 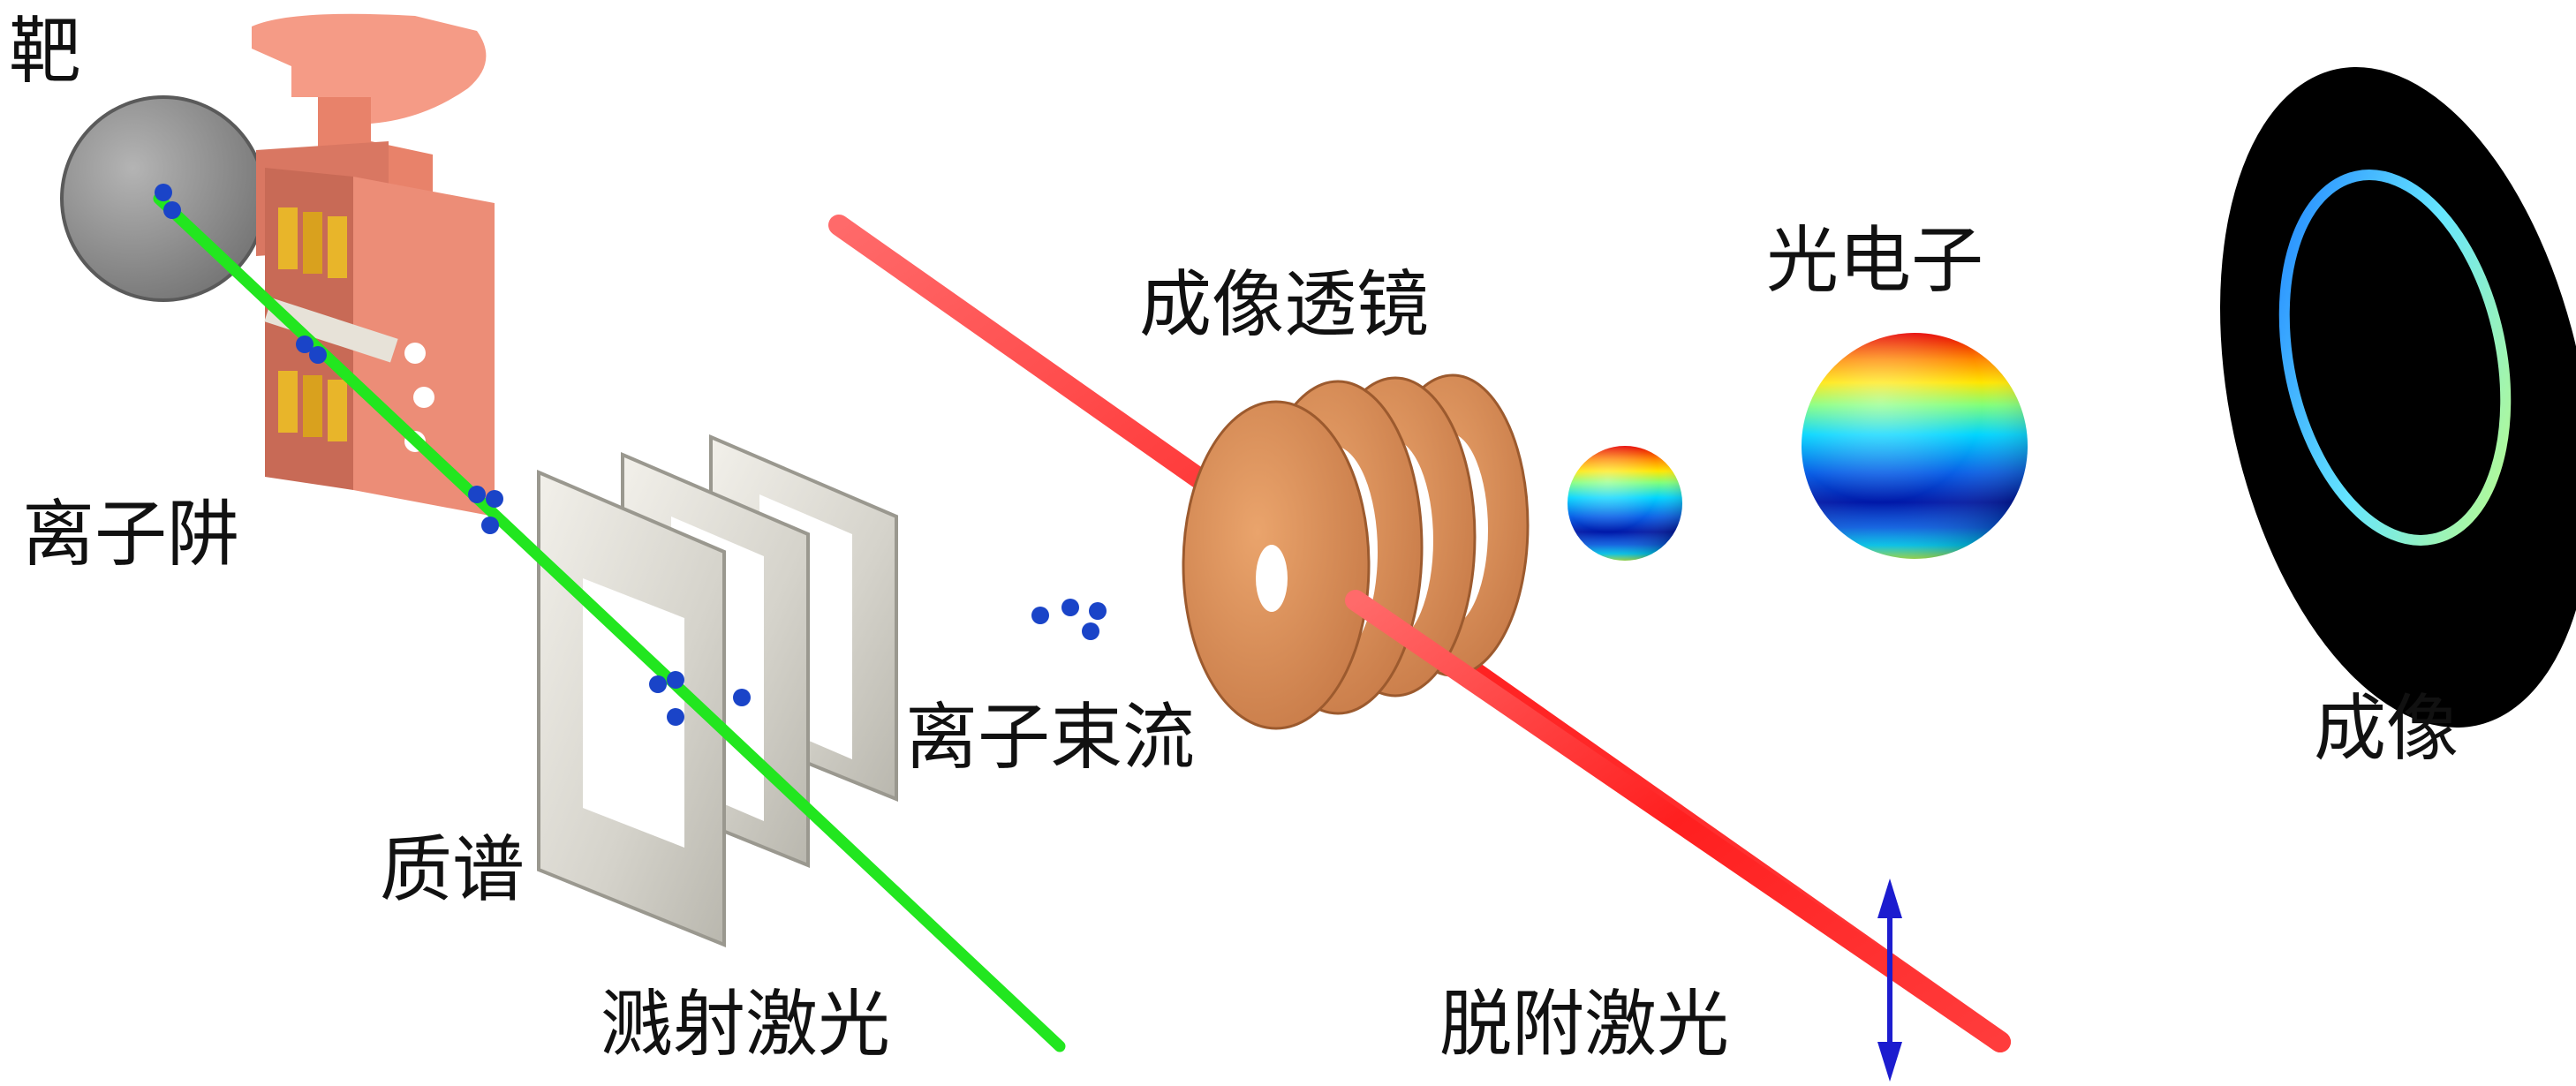 I want to click on label-sputter-laser: 溅射激光, so click(x=746, y=1025).